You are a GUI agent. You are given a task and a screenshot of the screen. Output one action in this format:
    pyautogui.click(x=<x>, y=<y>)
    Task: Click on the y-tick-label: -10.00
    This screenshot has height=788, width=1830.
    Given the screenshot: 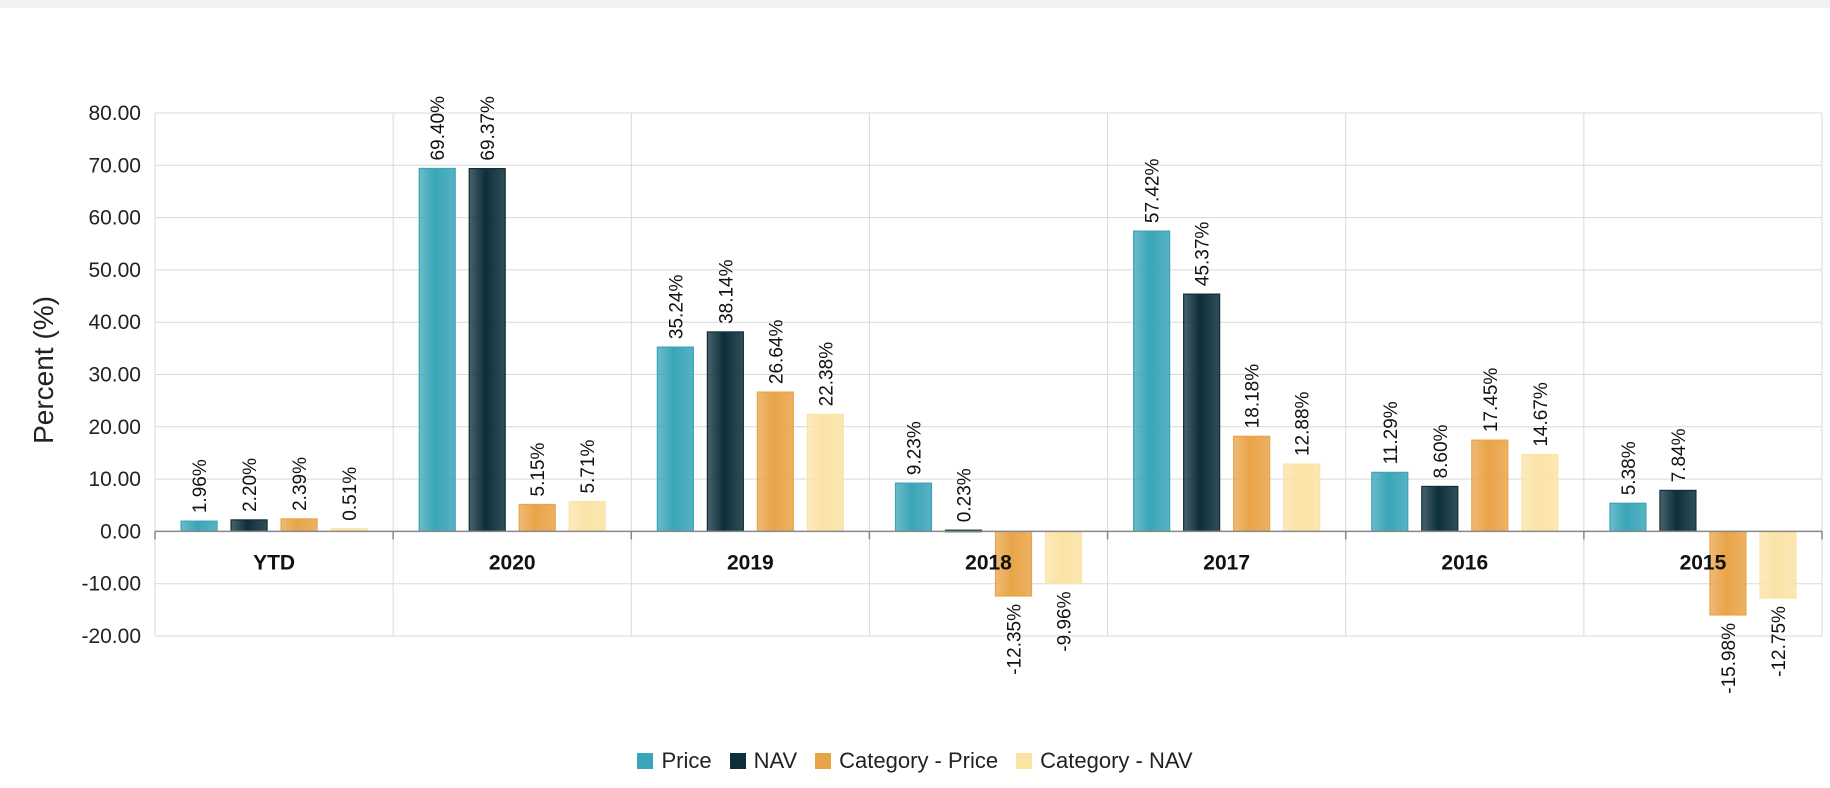 What is the action you would take?
    pyautogui.click(x=111, y=584)
    